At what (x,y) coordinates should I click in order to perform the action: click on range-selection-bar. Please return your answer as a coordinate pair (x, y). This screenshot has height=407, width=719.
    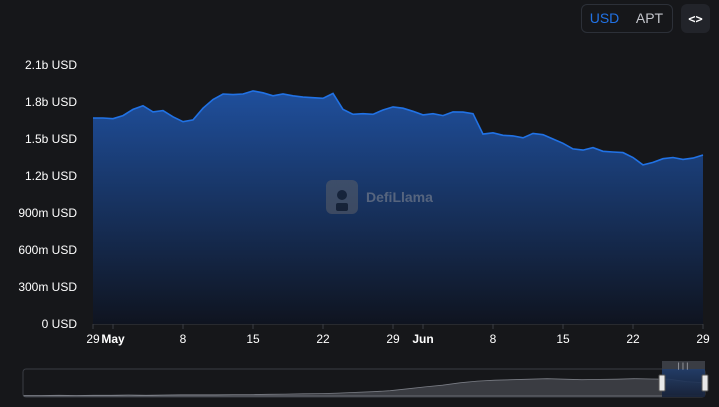
    Looking at the image, I should click on (683, 365).